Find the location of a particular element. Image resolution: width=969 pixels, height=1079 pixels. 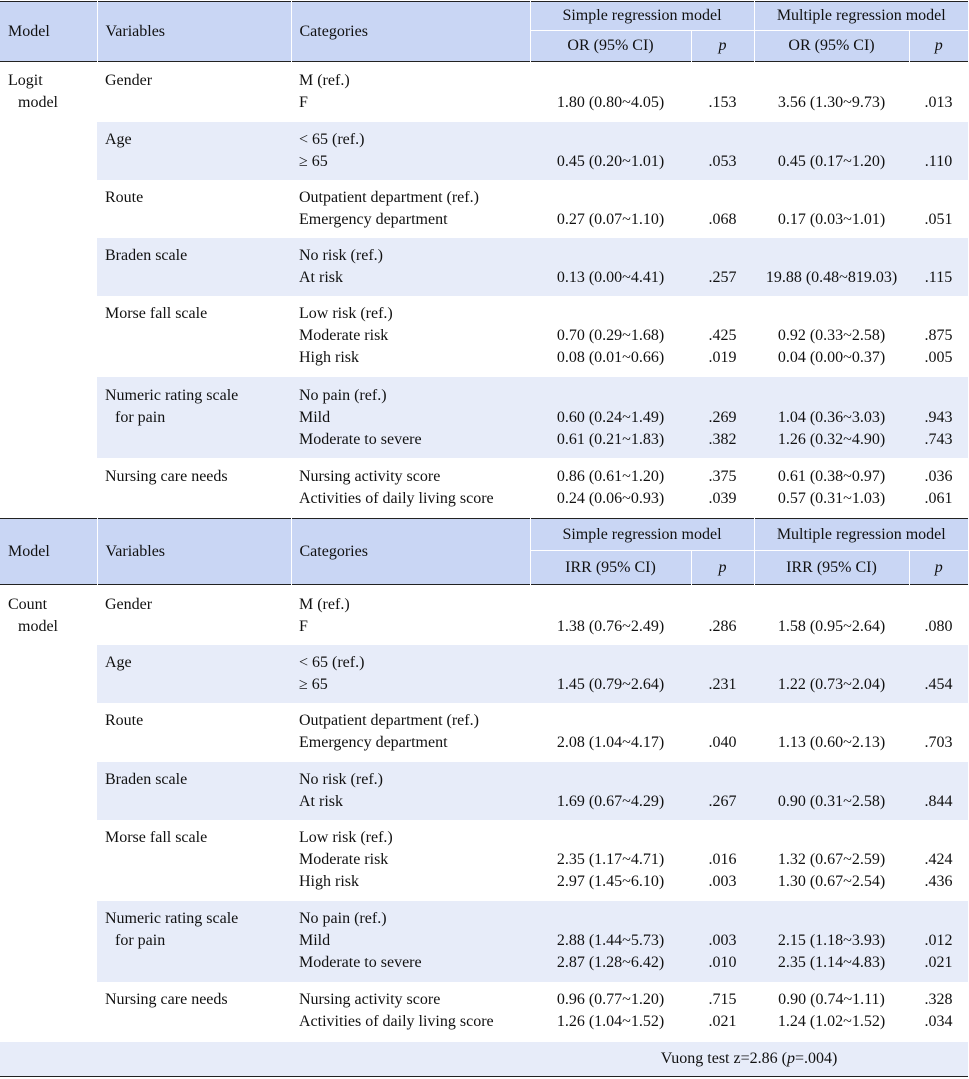

category-cell: < 65 (ref.) ≥ 65 is located at coordinates (410, 674).